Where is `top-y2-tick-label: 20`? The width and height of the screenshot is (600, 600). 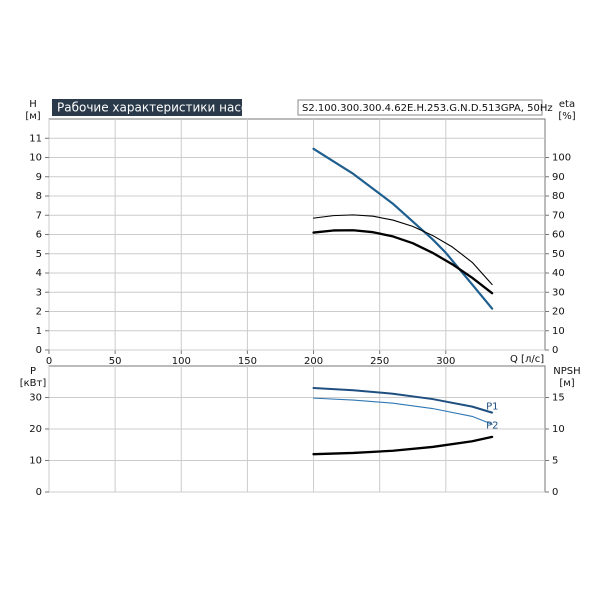 top-y2-tick-label: 20 is located at coordinates (558, 312).